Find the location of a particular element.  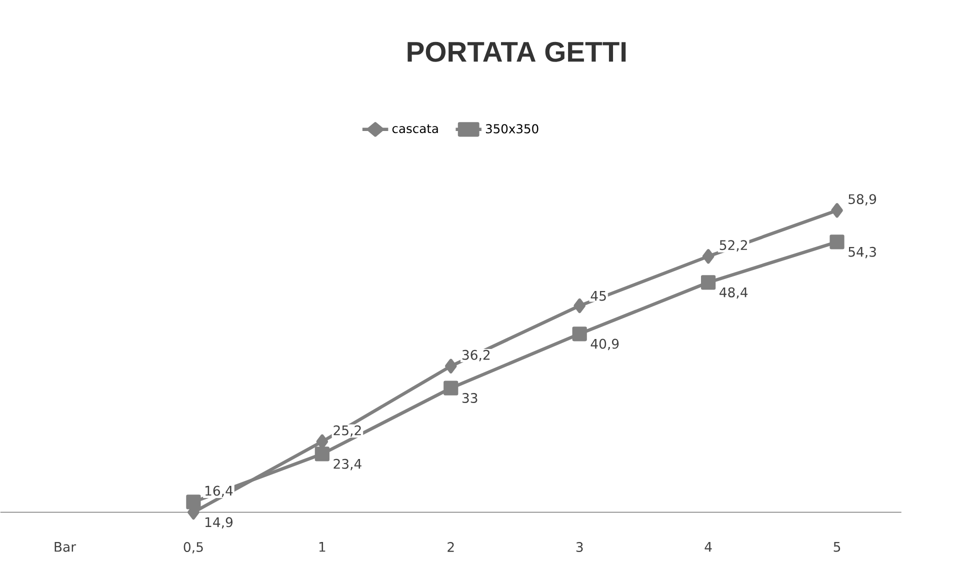

data-label: 54,3 is located at coordinates (862, 252).